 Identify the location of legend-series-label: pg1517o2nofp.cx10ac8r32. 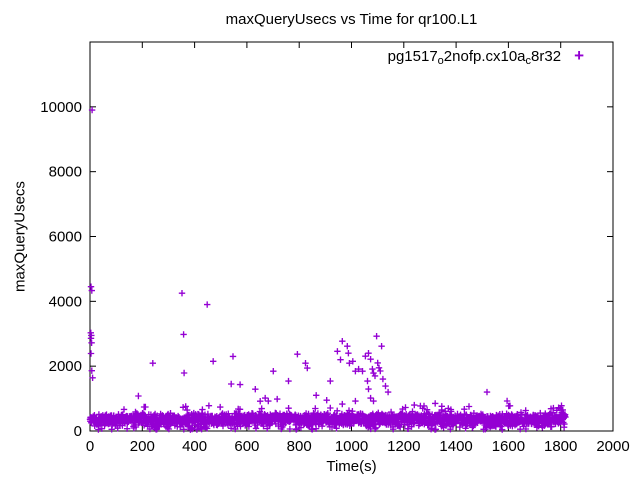
(474, 57).